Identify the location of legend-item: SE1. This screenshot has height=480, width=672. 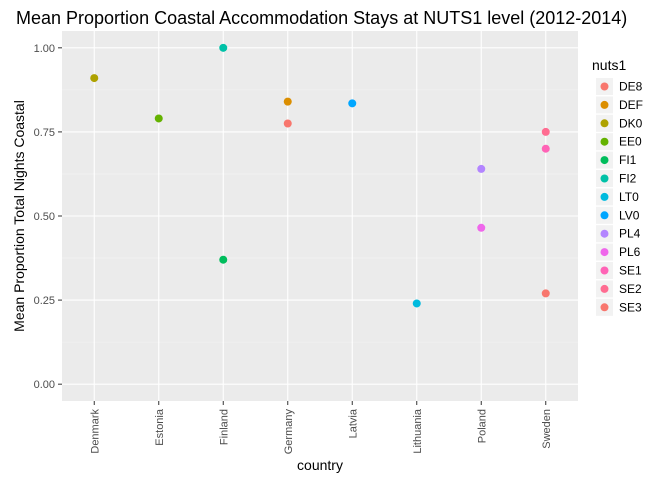
(619, 270).